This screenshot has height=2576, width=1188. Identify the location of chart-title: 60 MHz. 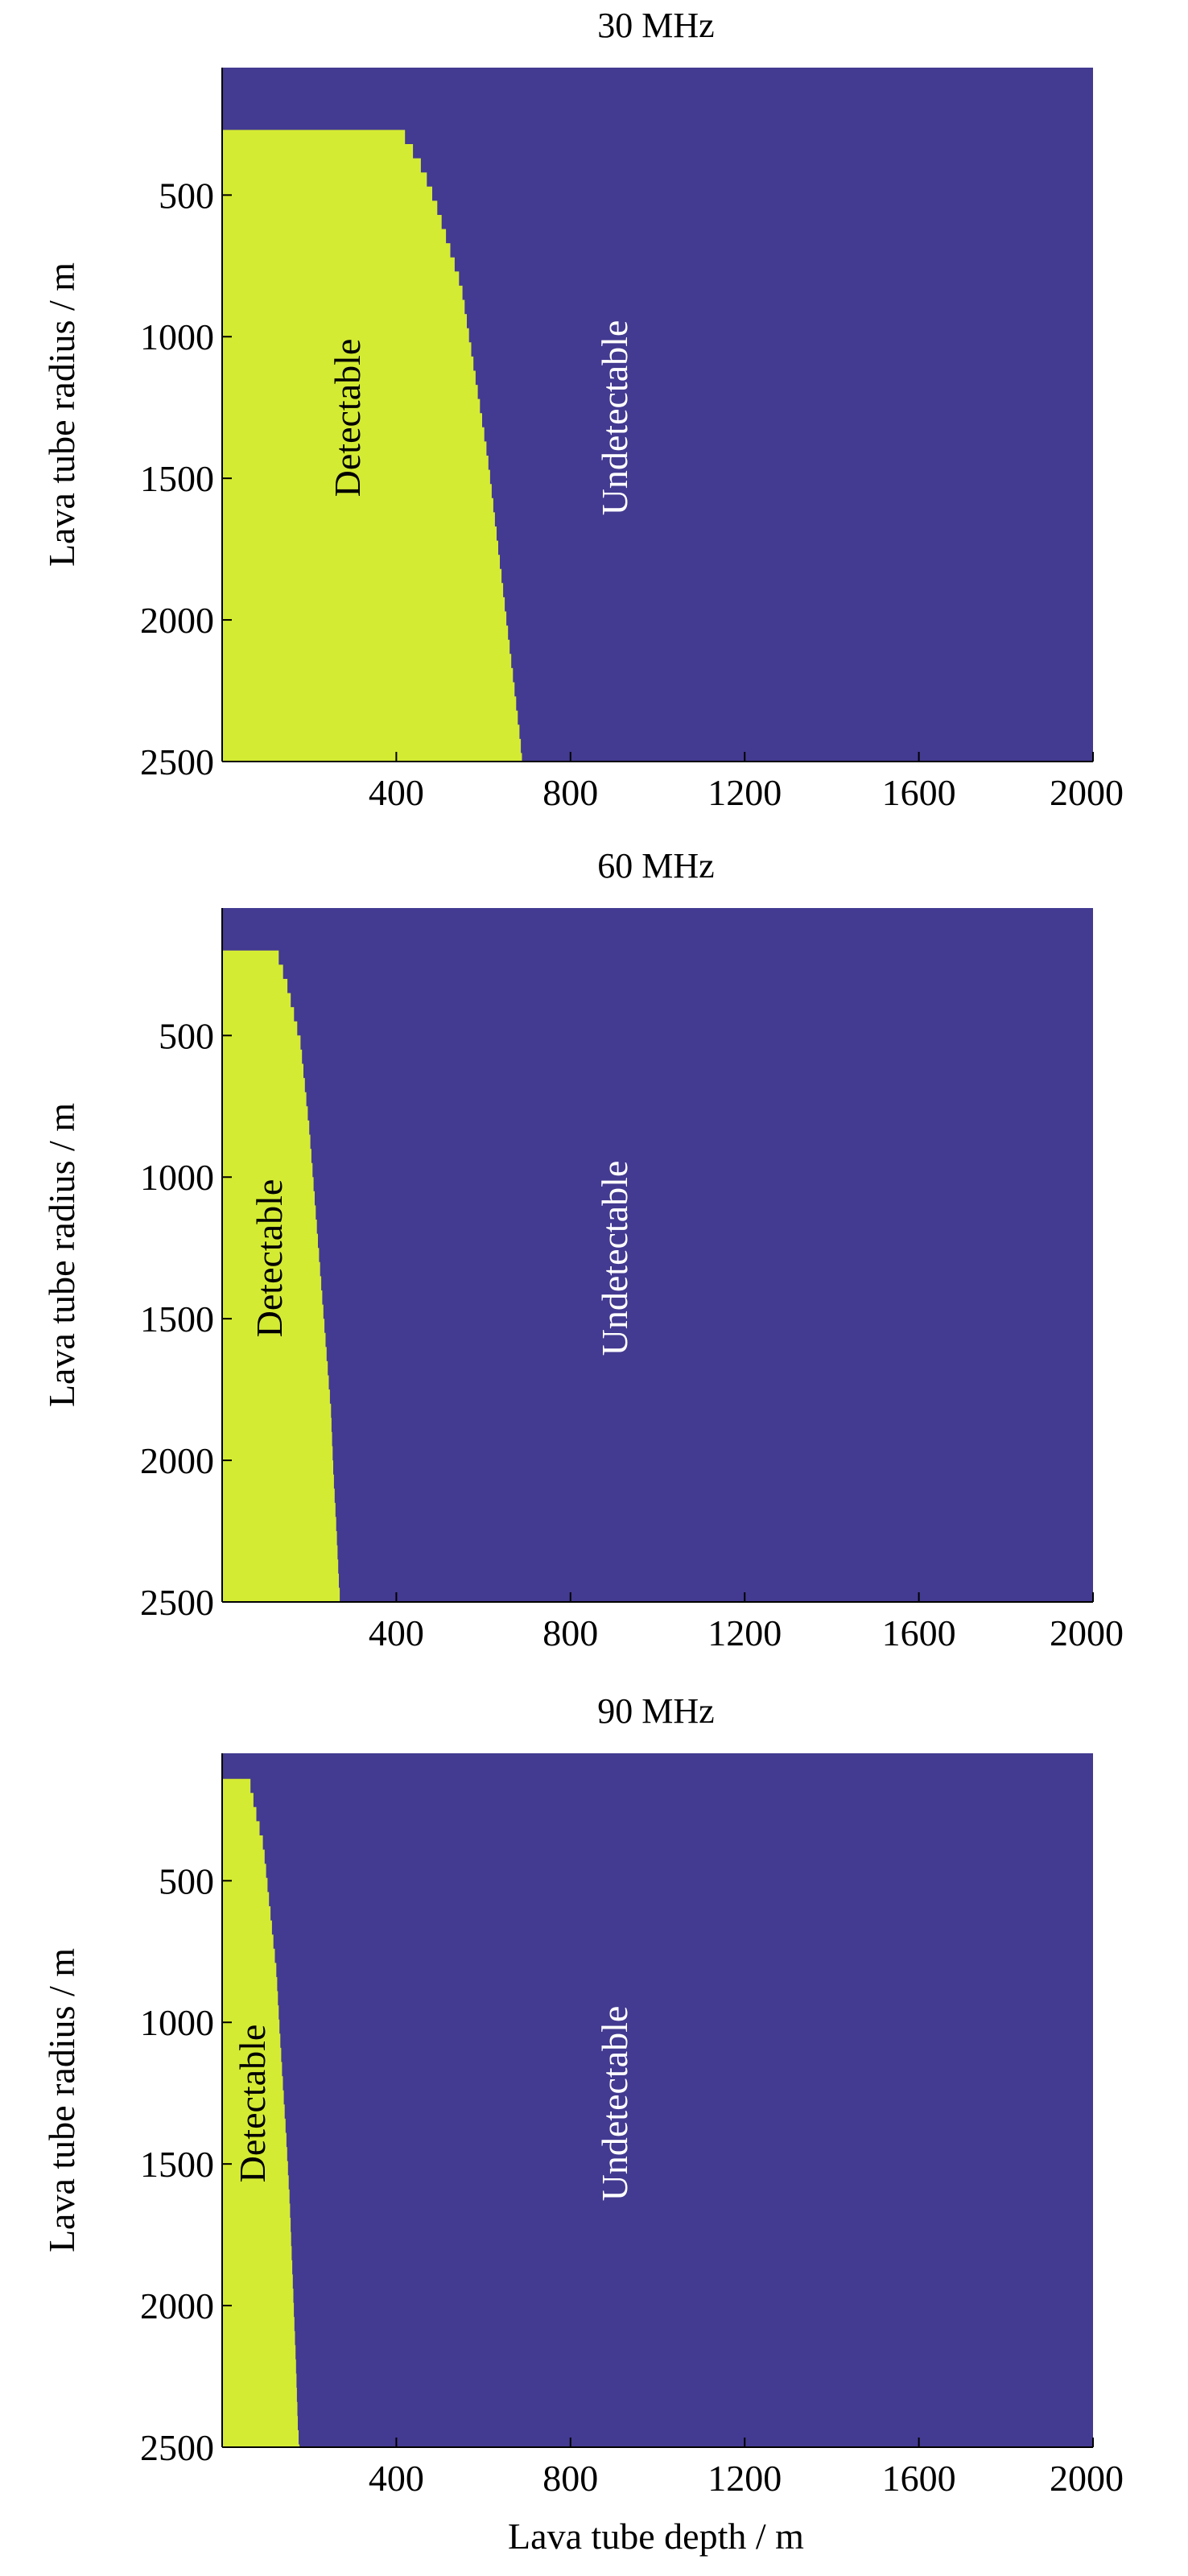
(655, 866).